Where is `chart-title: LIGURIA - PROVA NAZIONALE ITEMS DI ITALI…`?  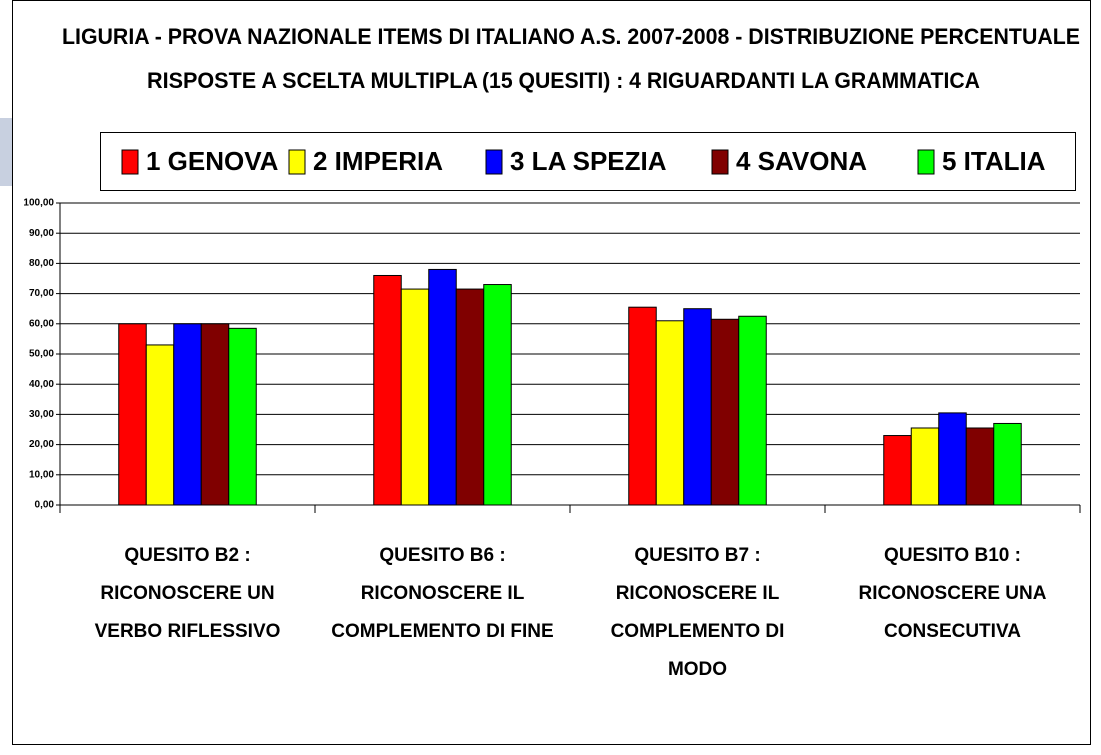
chart-title: LIGURIA - PROVA NAZIONALE ITEMS DI ITALI… is located at coordinates (571, 36).